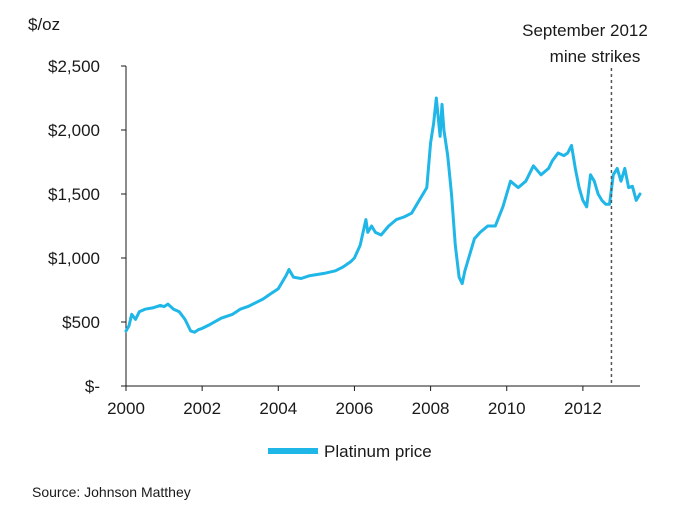 This screenshot has width=688, height=521. I want to click on x-tick-label: 2008, so click(431, 408).